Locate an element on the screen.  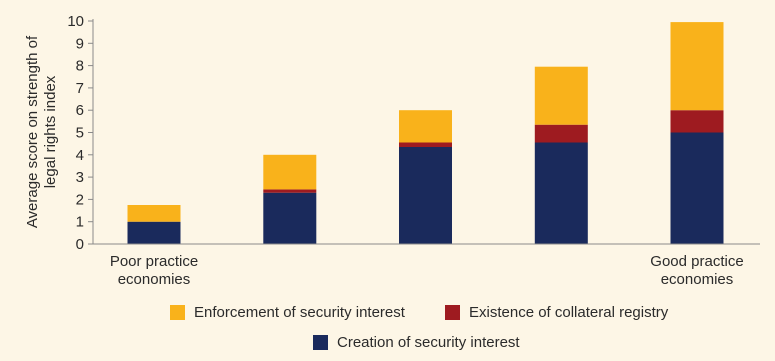
y-axis-title-line: legal rights index is located at coordinates (50, 131).